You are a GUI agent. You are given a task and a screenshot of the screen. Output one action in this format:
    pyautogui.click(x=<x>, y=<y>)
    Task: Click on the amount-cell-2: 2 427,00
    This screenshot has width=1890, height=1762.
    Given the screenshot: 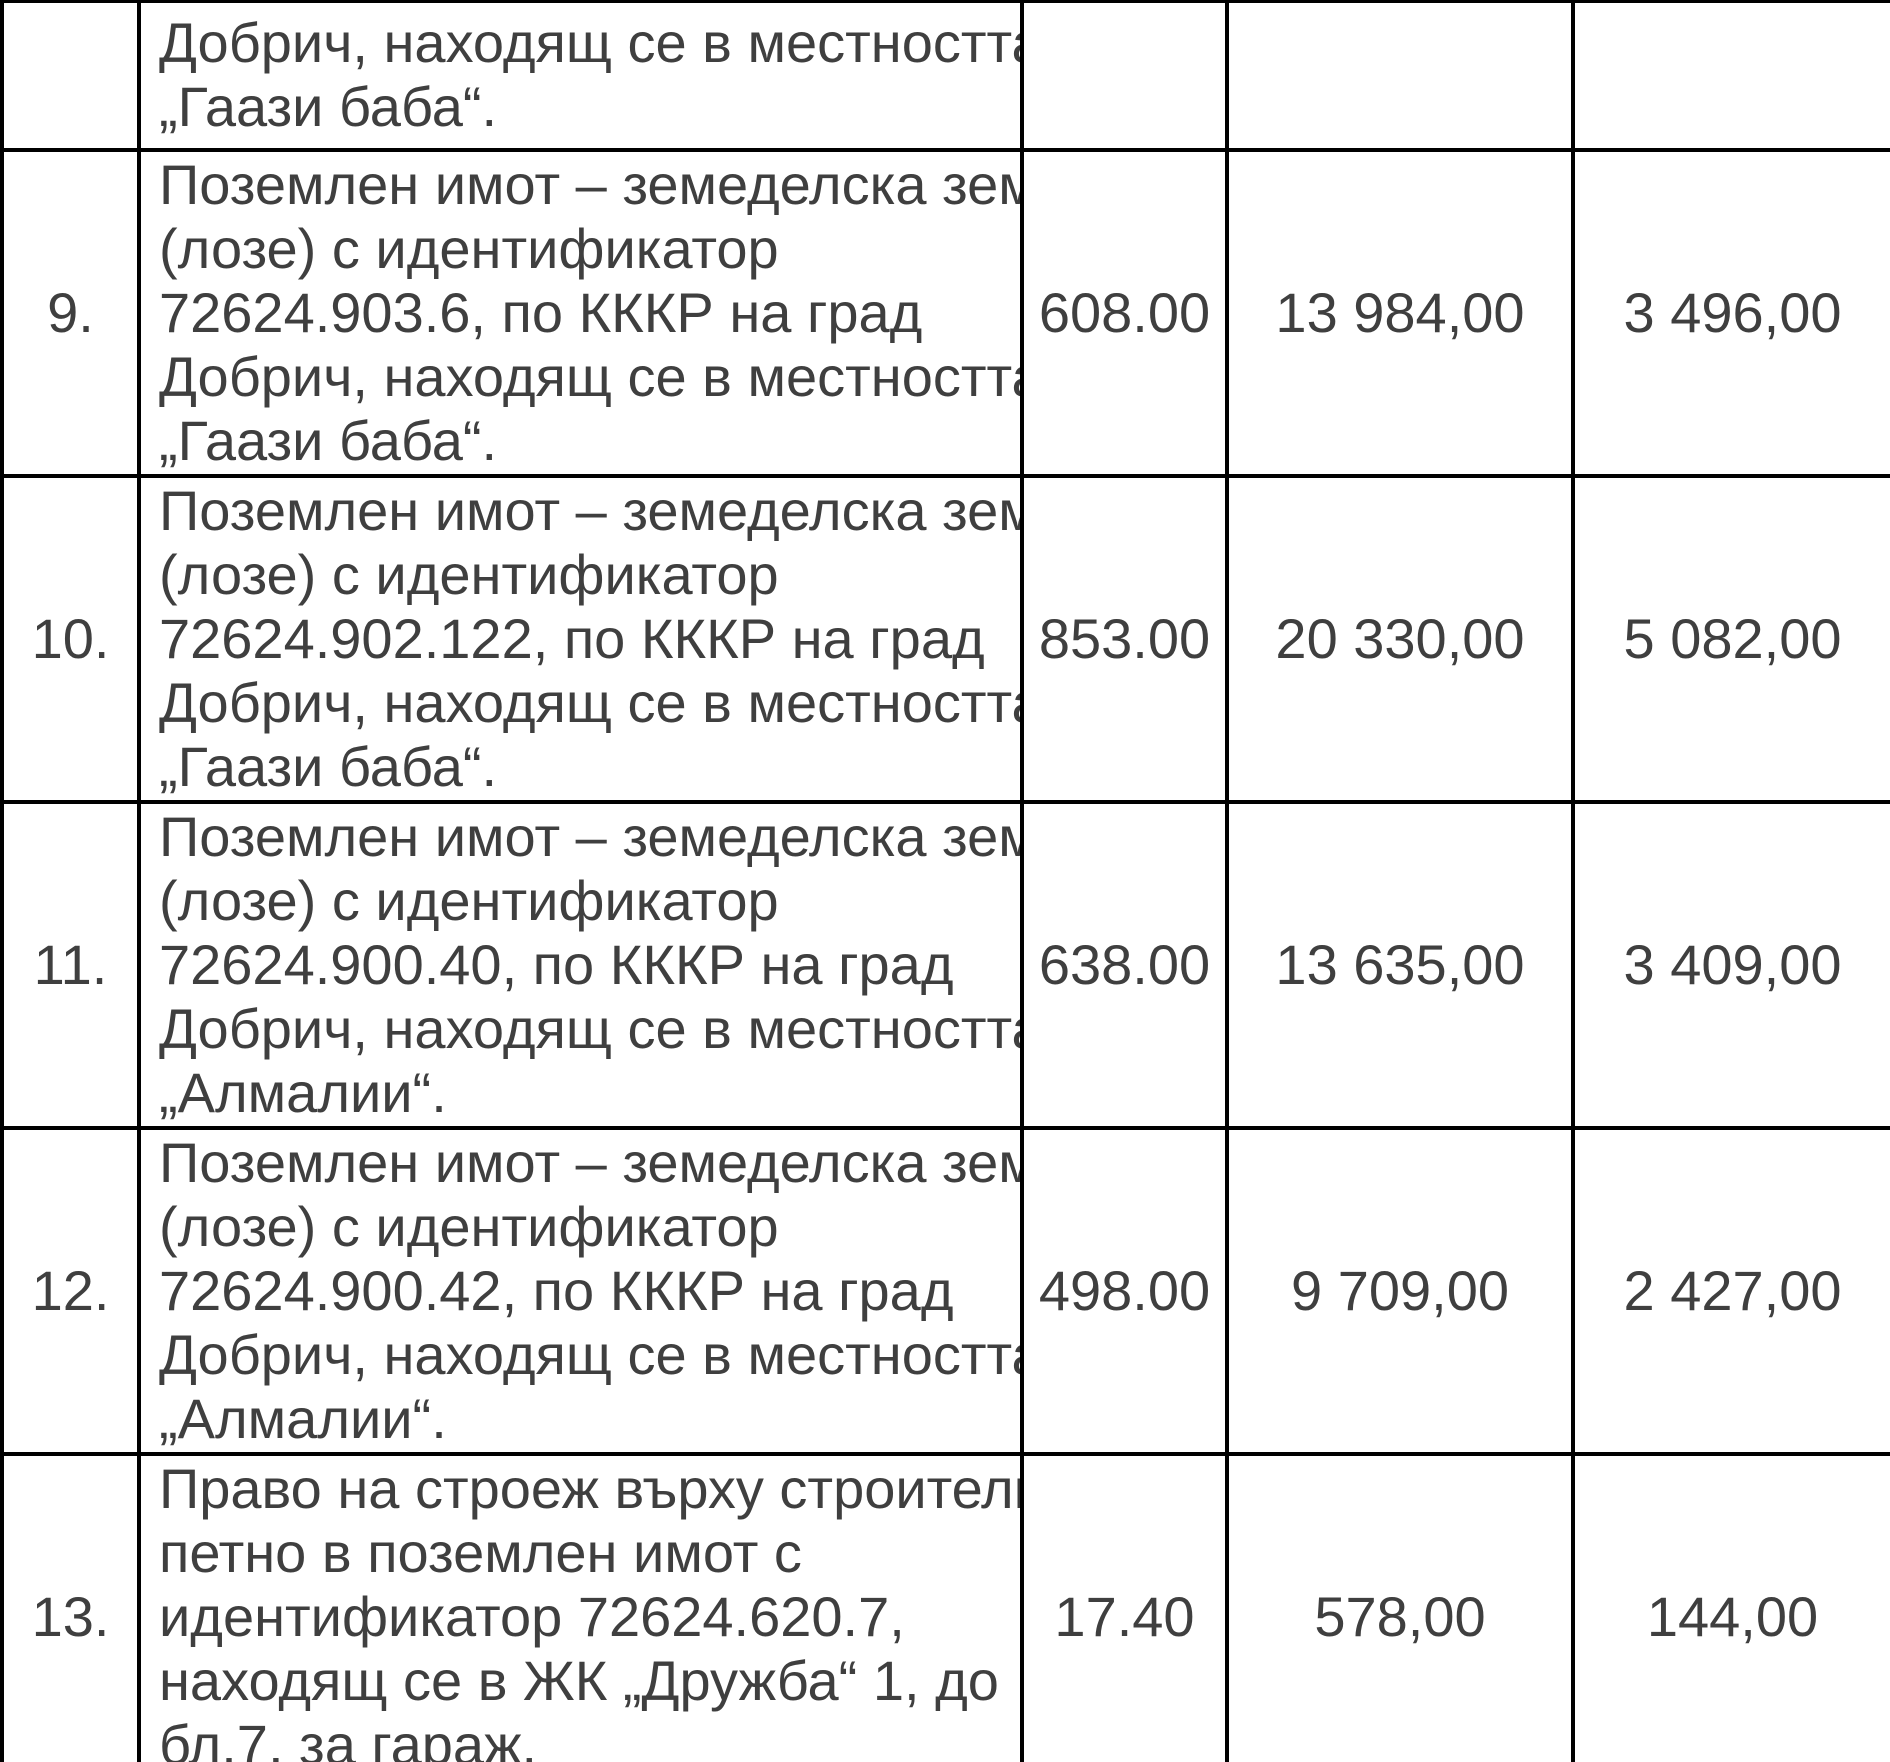 What is the action you would take?
    pyautogui.click(x=1730, y=1290)
    